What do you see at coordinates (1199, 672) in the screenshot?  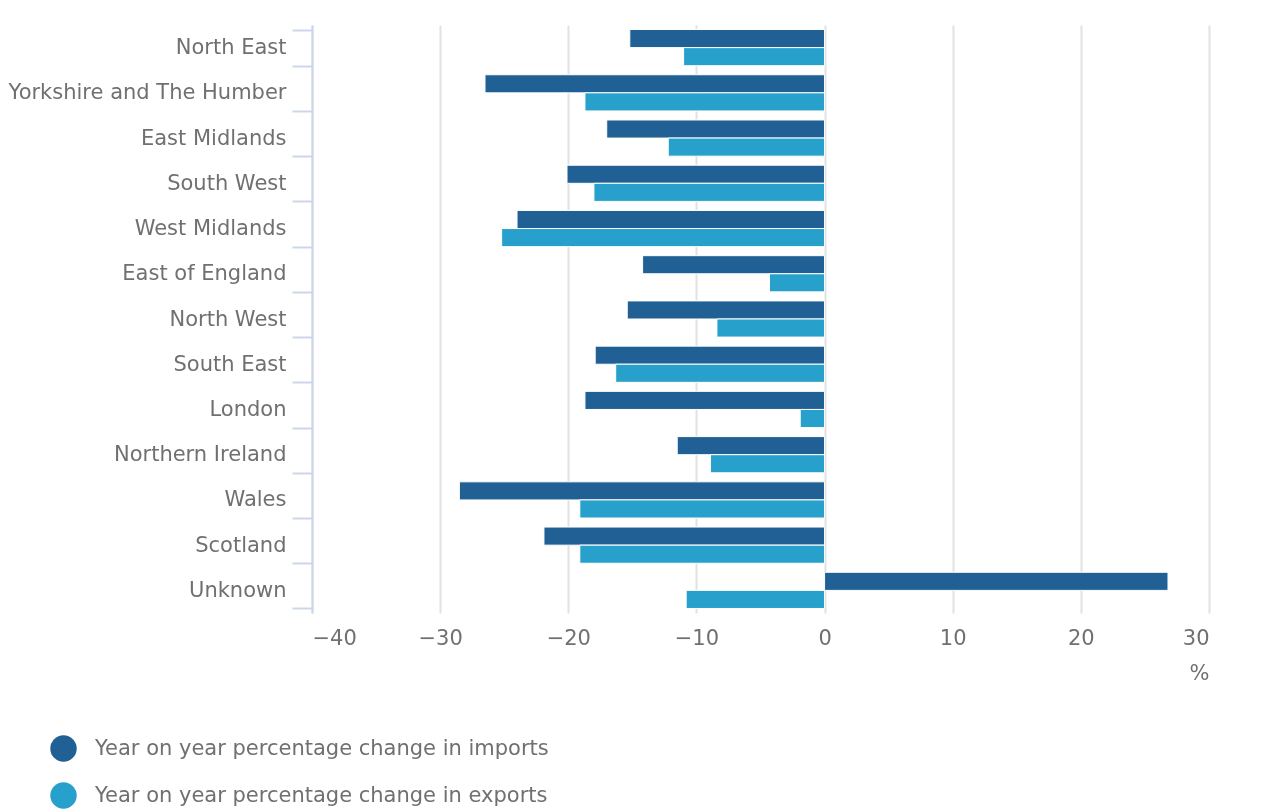 I see `x-axis-title: %` at bounding box center [1199, 672].